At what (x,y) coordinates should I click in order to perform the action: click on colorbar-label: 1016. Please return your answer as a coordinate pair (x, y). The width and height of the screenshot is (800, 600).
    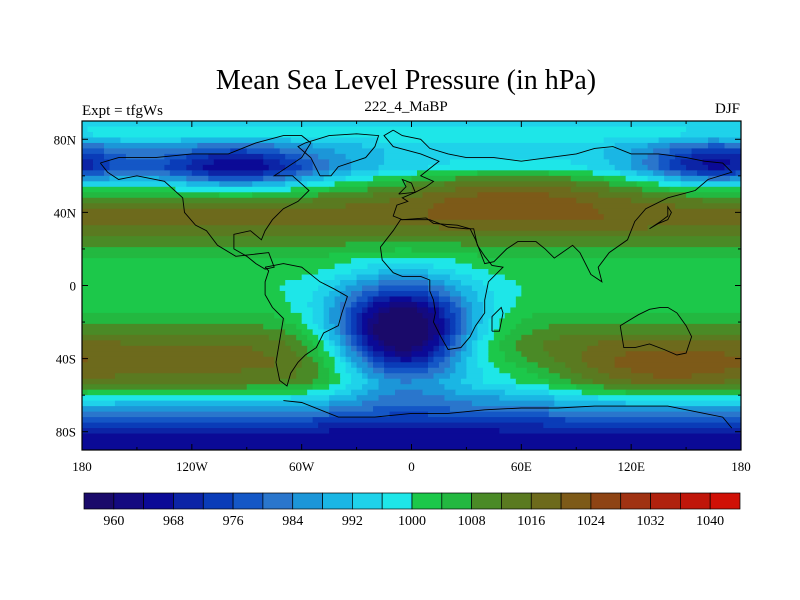
    Looking at the image, I should click on (531, 521).